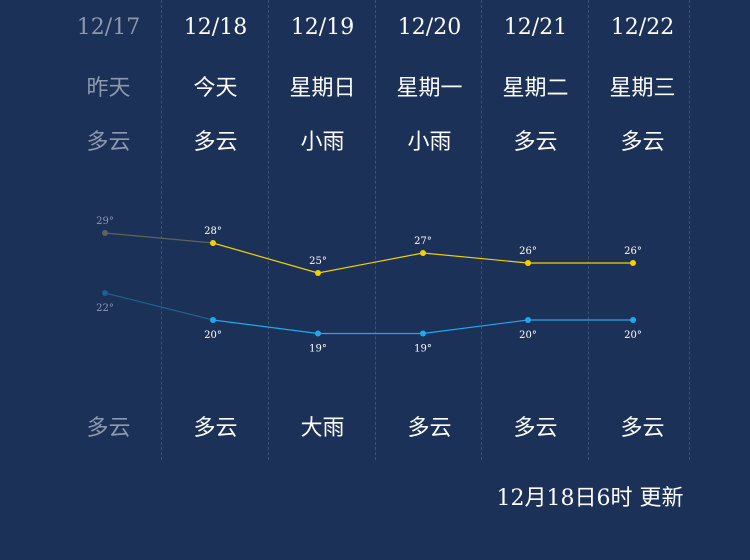 The width and height of the screenshot is (750, 560). I want to click on forecast-night-weather: 大雨, so click(322, 428).